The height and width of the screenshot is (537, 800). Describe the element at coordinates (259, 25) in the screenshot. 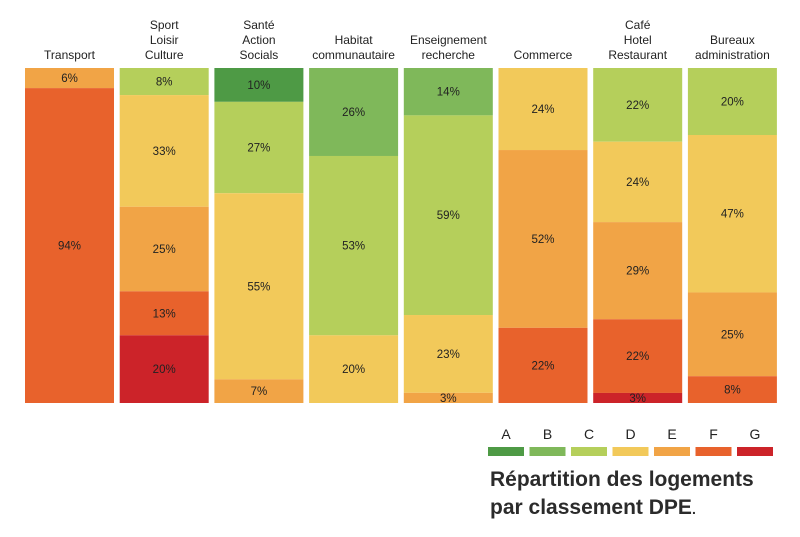

I see `category-label-sante-action-socials-1: Santé` at that location.